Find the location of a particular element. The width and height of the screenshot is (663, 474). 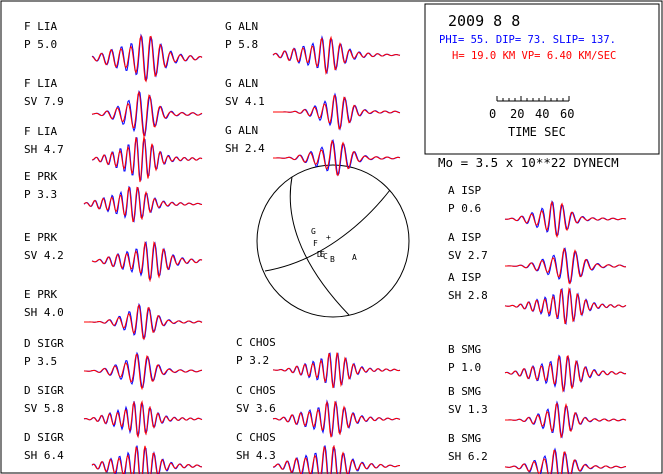

trace-panel-e-prk-p: E PRK P 3.3 is located at coordinates (113, 196).